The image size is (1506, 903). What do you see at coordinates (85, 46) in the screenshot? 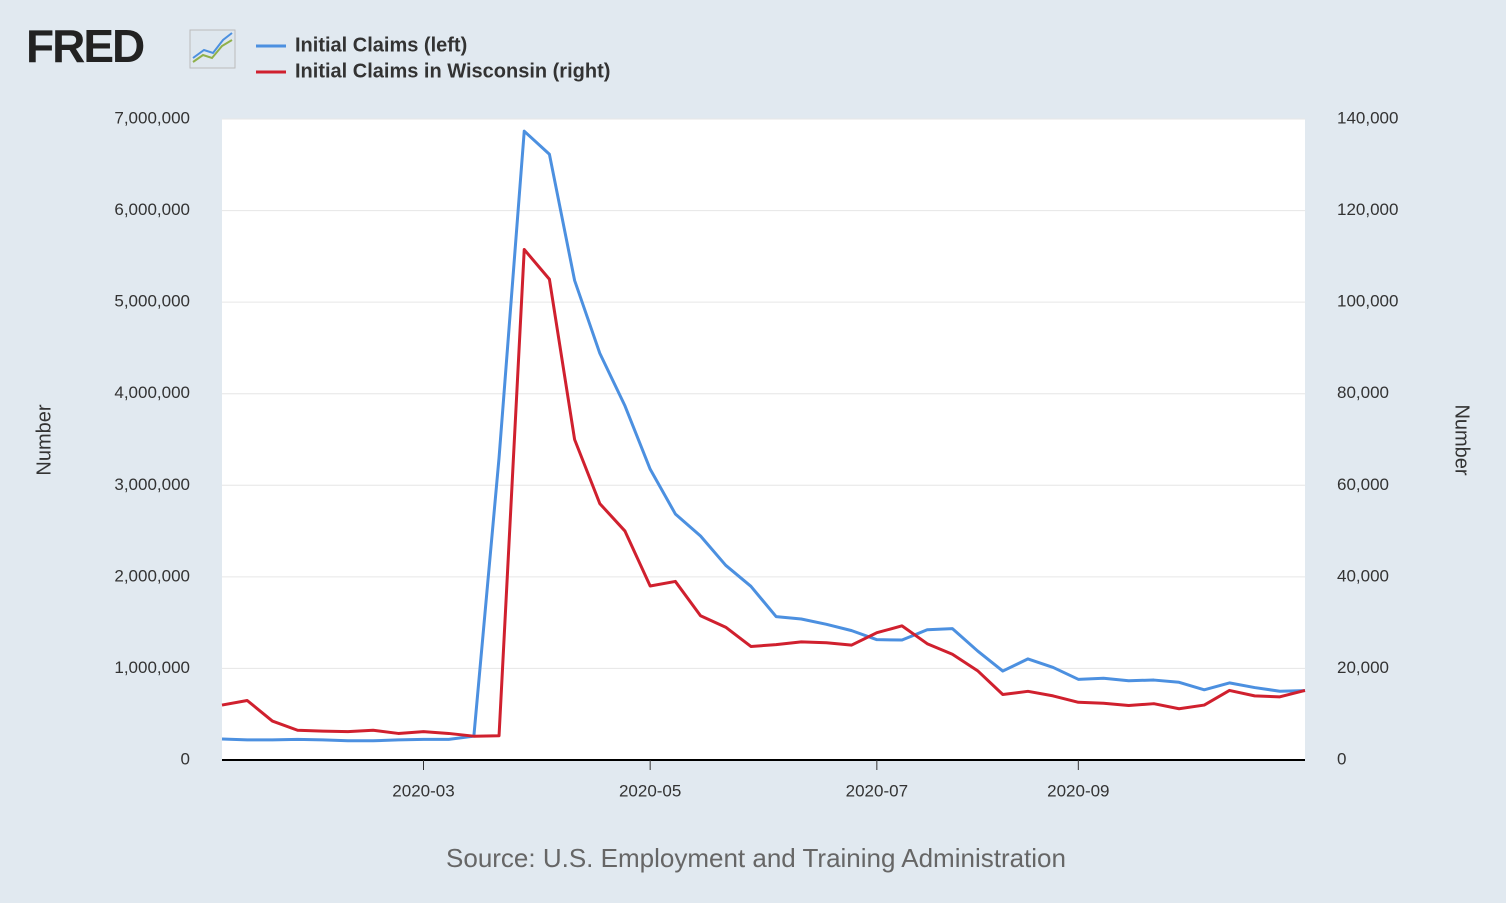
I see `logo: FRED` at bounding box center [85, 46].